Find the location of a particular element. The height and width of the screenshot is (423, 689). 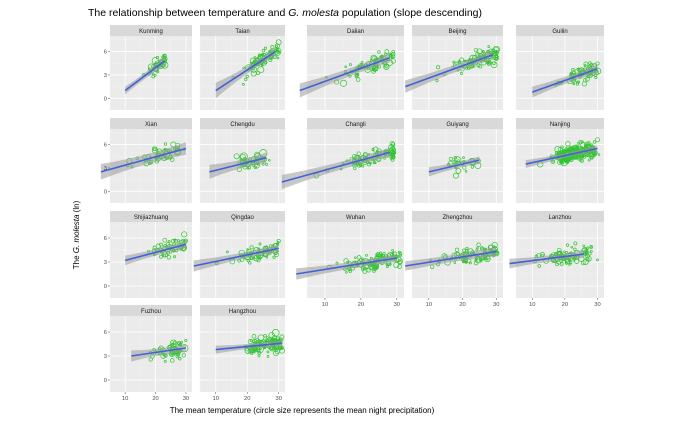

panel-wuhan: Wuhan is located at coordinates (350, 254).